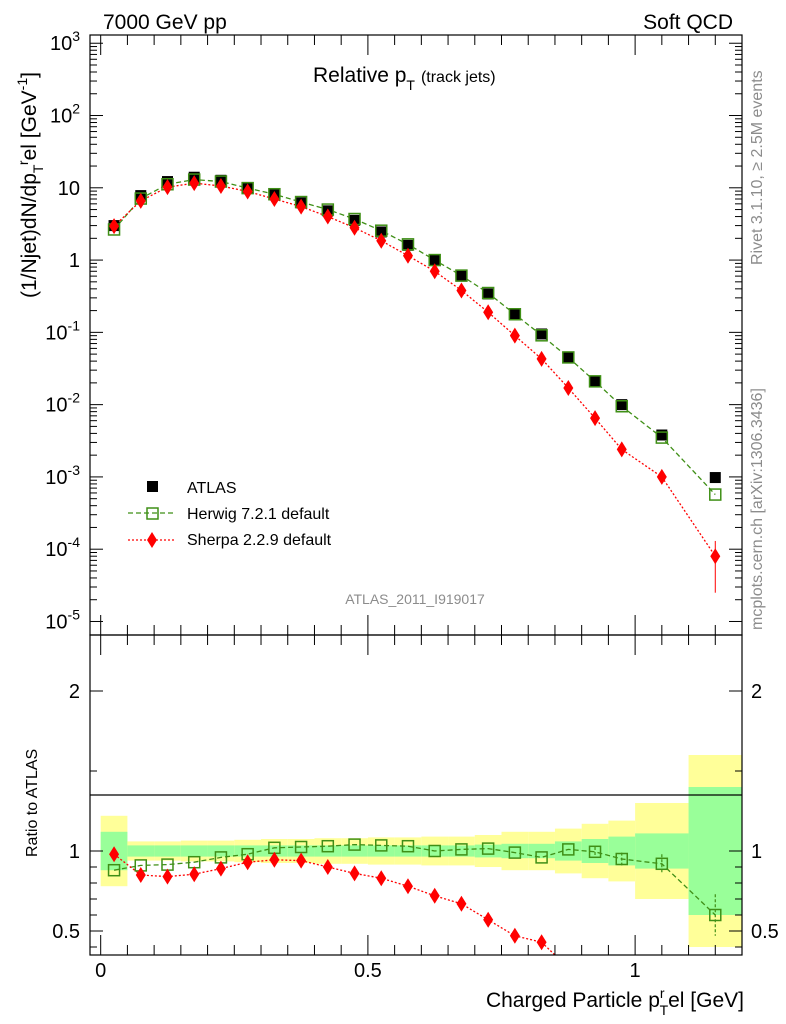 This screenshot has height=1024, width=786. What do you see at coordinates (29, 75) in the screenshot?
I see `main-y-label-c: ]` at bounding box center [29, 75].